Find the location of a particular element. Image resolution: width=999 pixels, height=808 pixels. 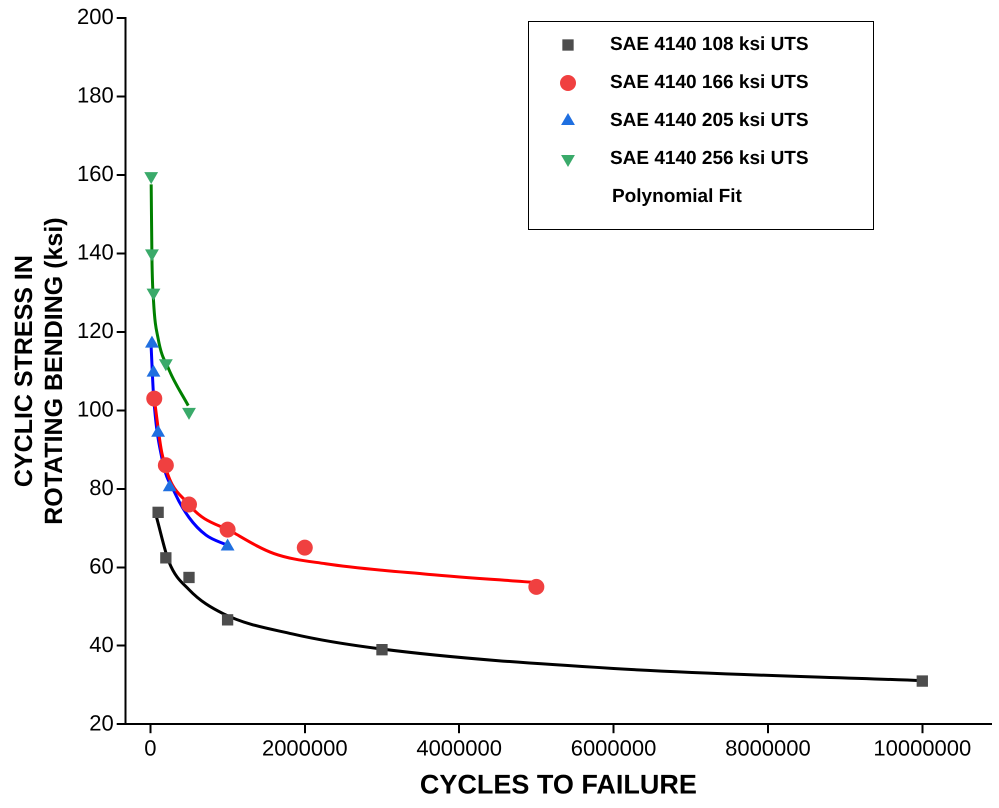

y-tick-label: 180 is located at coordinates (95, 95).